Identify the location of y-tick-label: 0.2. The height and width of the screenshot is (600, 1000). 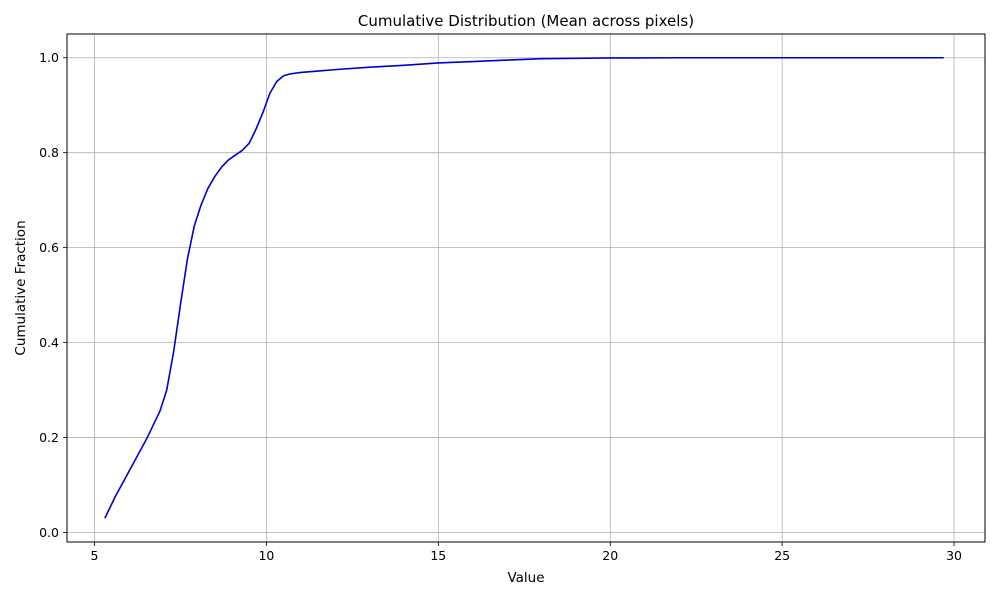
(49, 437).